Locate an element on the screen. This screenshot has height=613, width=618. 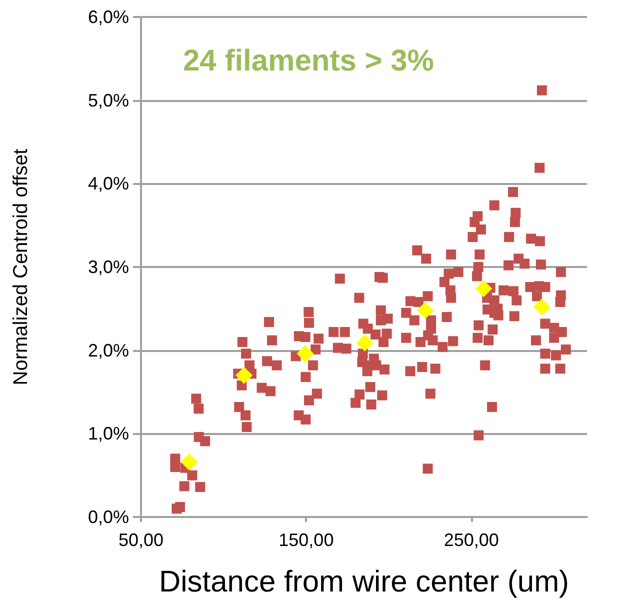
y-tick-label: 4,0% is located at coordinates (108, 184).